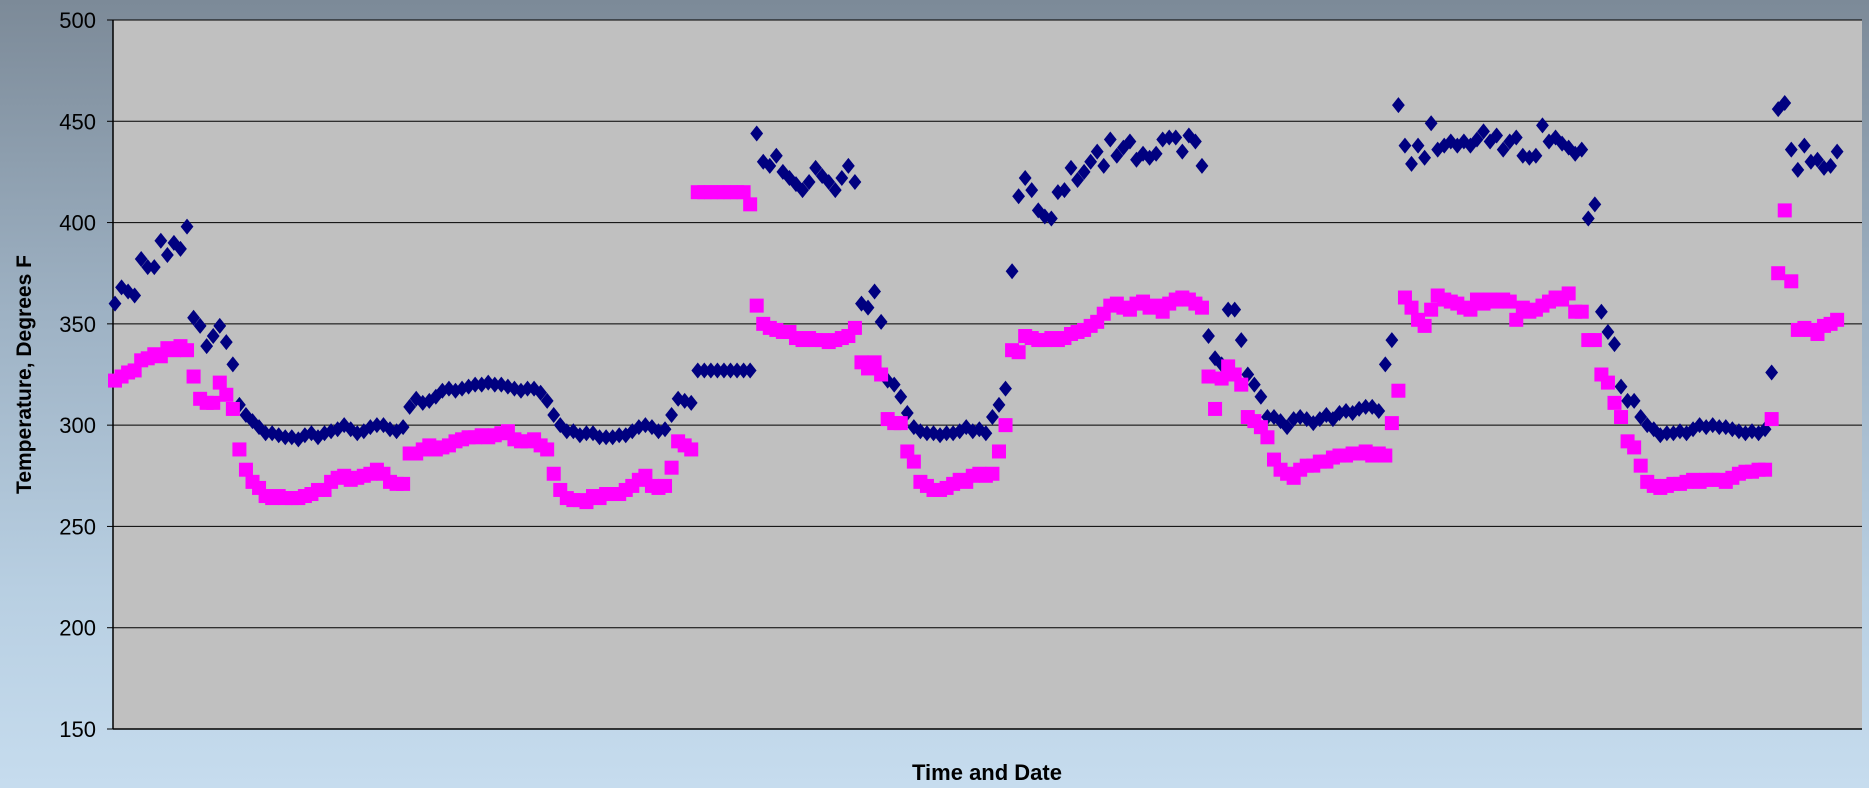  What do you see at coordinates (77, 324) in the screenshot?
I see `y-tick-label: 350` at bounding box center [77, 324].